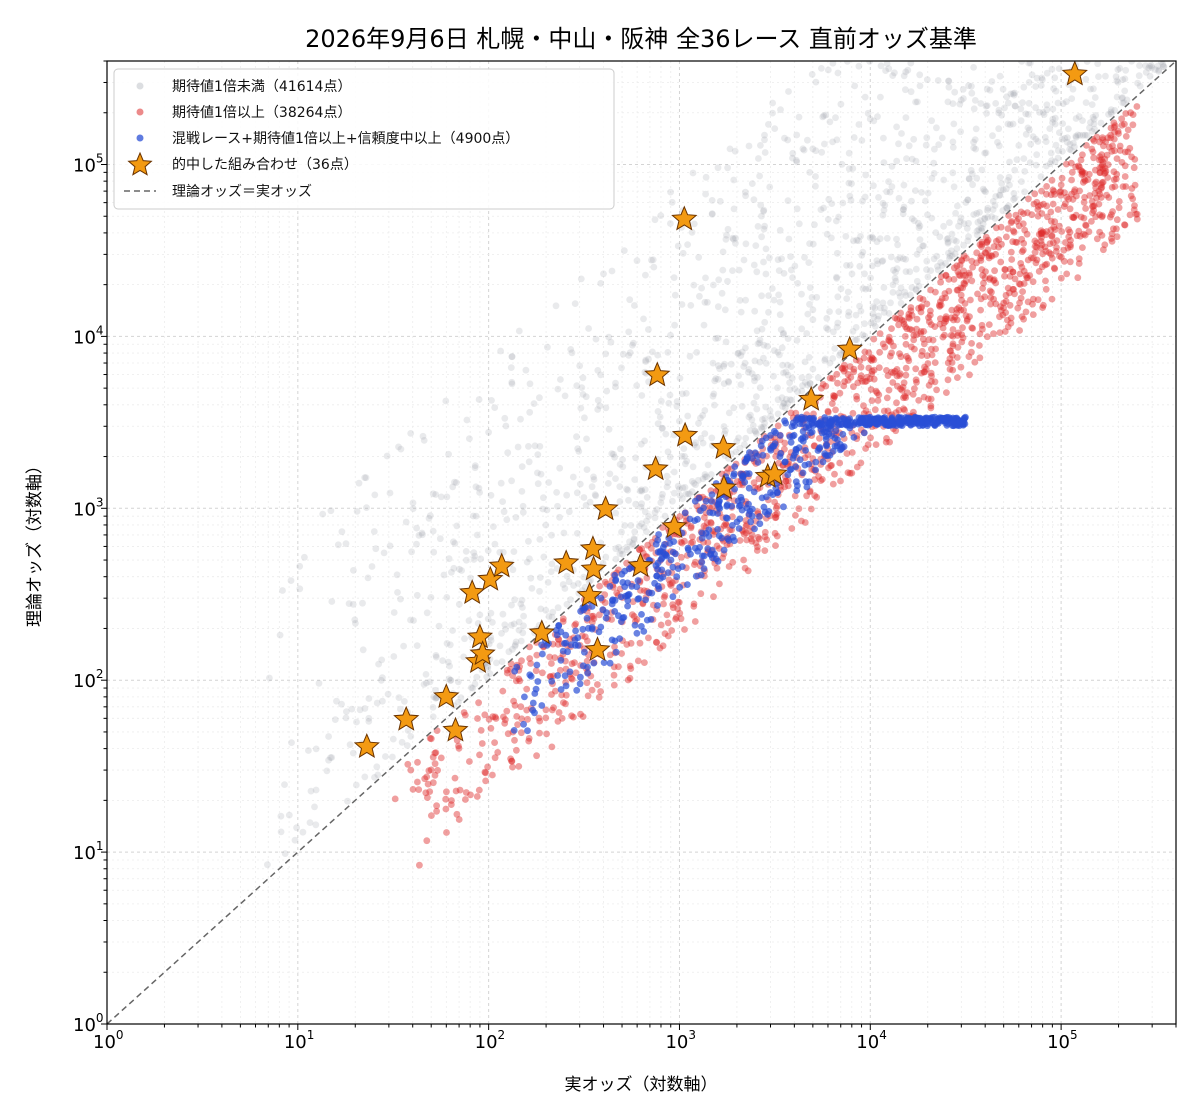 The height and width of the screenshot is (1120, 1200). I want to click on hit-star, so click(640, 565).